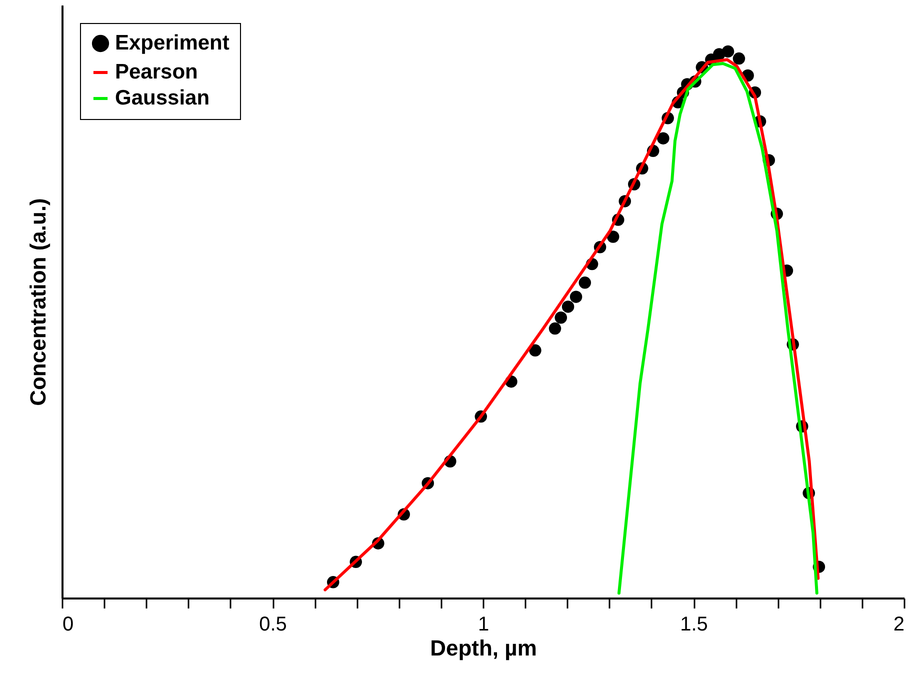 Image resolution: width=912 pixels, height=694 pixels. What do you see at coordinates (694, 625) in the screenshot?
I see `x-tick-label: 1.5` at bounding box center [694, 625].